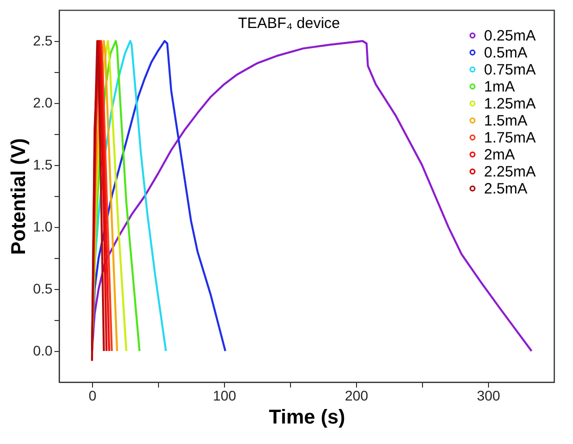 The width and height of the screenshot is (573, 444). What do you see at coordinates (307, 417) in the screenshot?
I see `x-axis-title: Time (s)` at bounding box center [307, 417].